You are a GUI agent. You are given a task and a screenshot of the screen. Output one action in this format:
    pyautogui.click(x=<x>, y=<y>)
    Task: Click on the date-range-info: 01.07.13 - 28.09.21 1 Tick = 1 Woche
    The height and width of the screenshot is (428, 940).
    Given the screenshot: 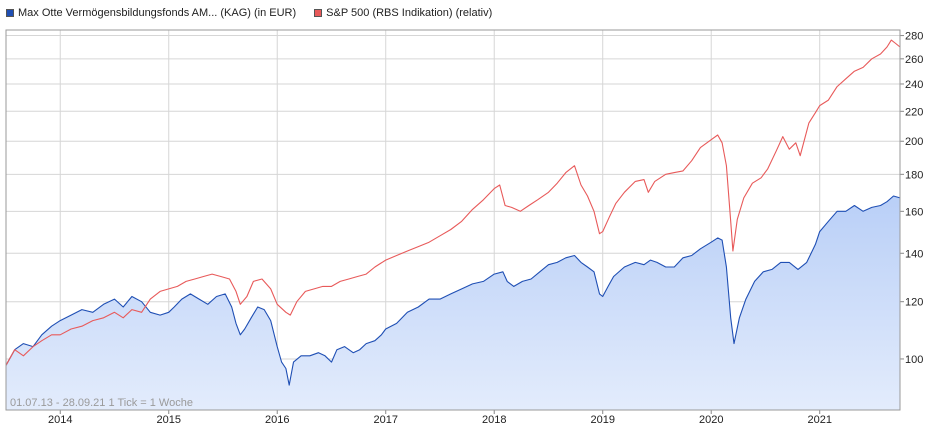 What is the action you would take?
    pyautogui.click(x=101, y=403)
    